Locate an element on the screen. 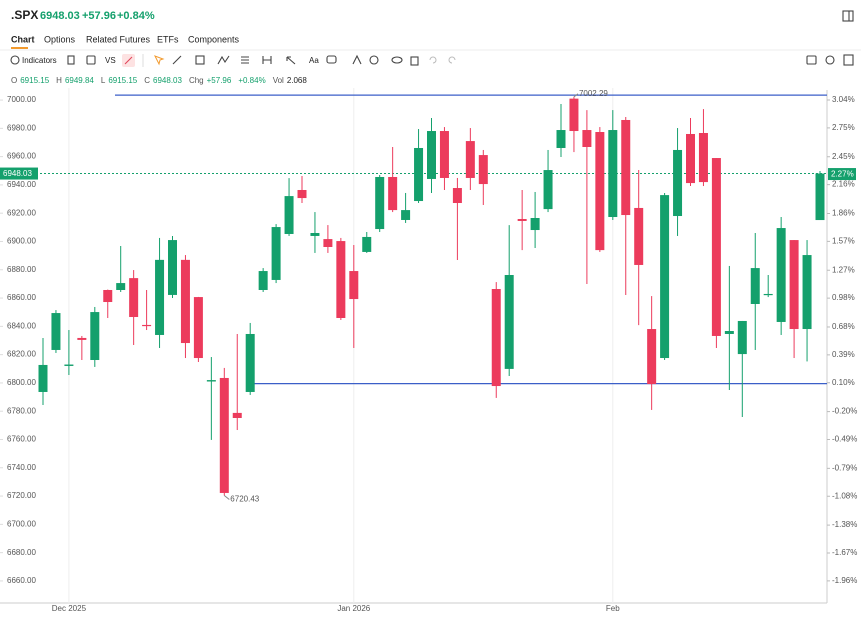 The image size is (861, 625). y-tick-label: 6840.00 is located at coordinates (21, 325).